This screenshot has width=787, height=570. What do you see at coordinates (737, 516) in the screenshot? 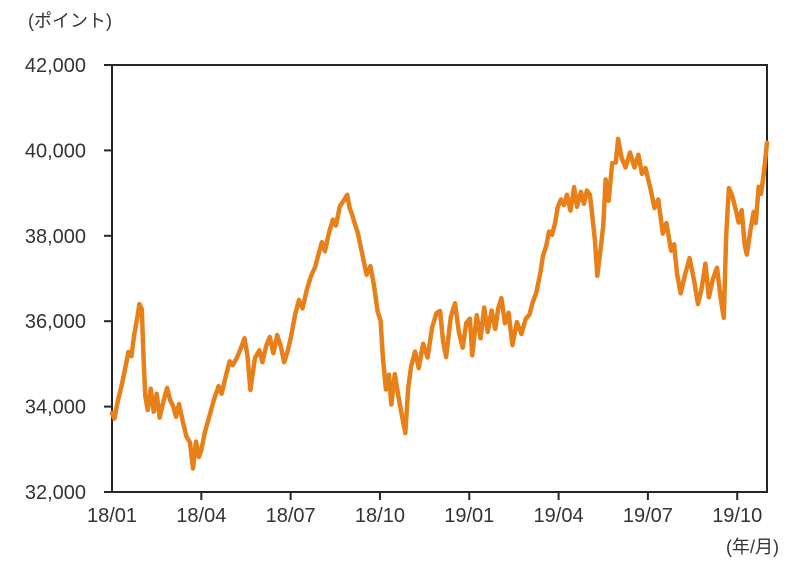
I see `x-tick-label: 19/10` at bounding box center [737, 516].